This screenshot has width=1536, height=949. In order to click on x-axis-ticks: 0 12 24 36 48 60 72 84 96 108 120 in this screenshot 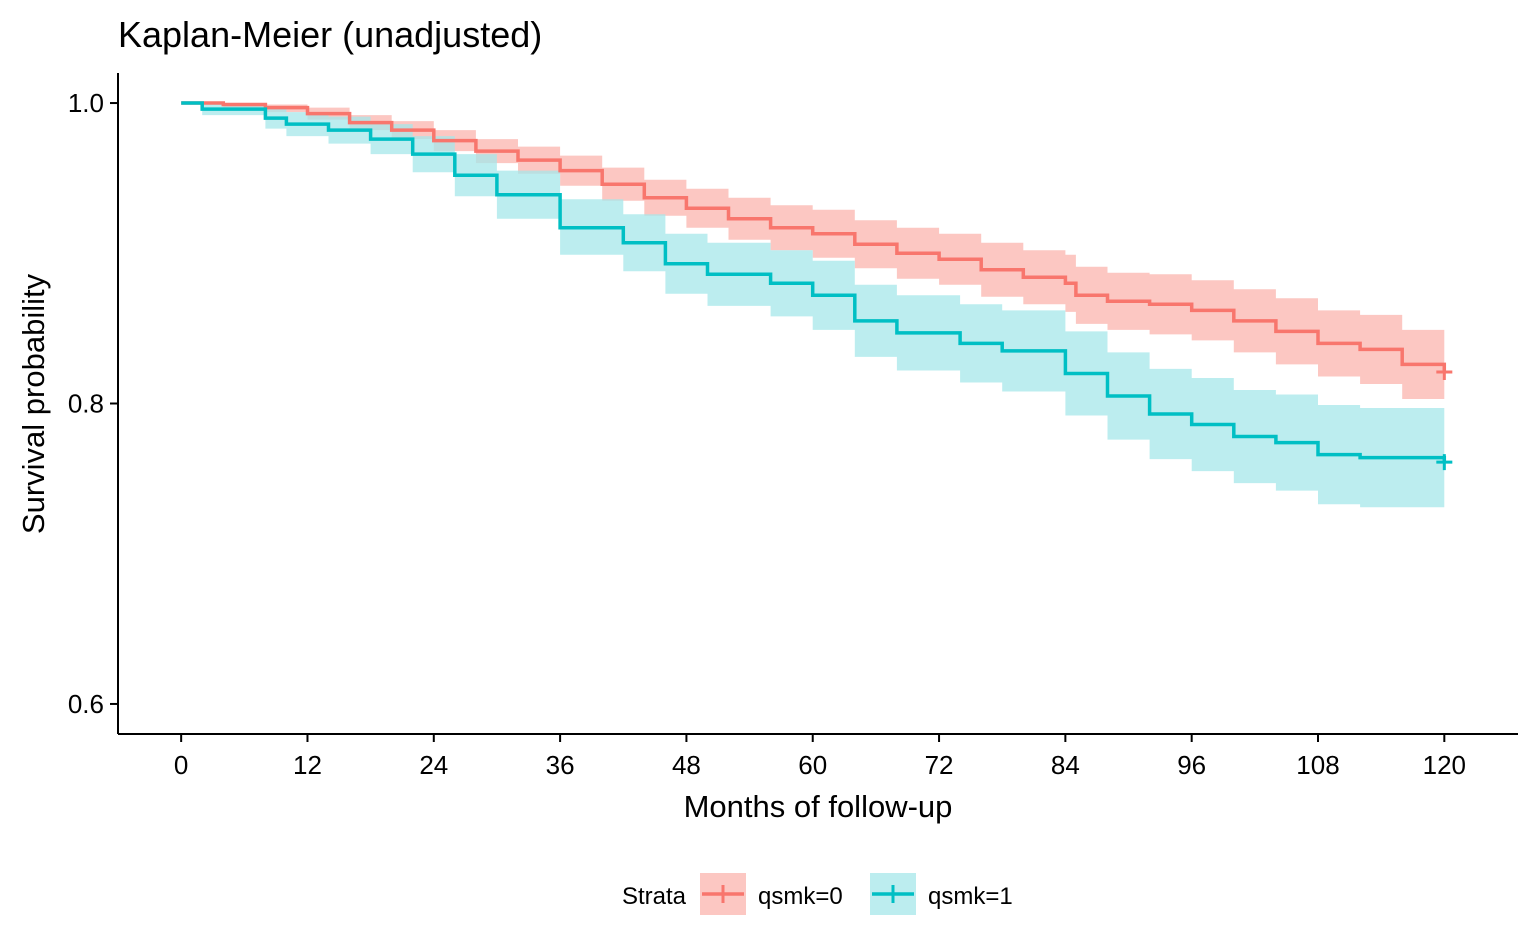, I will do `click(820, 757)`.